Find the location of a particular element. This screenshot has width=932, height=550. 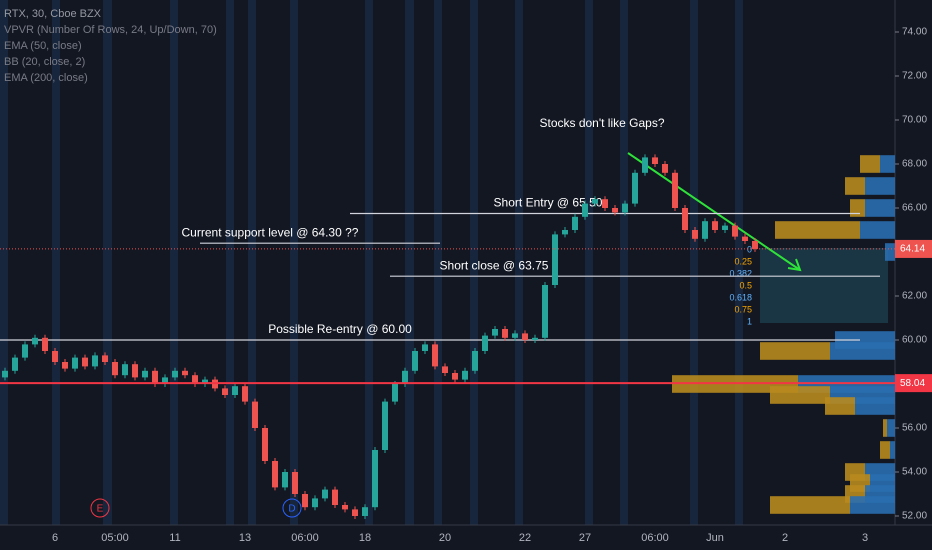

y-tick-label: 74.00 is located at coordinates (914, 32).